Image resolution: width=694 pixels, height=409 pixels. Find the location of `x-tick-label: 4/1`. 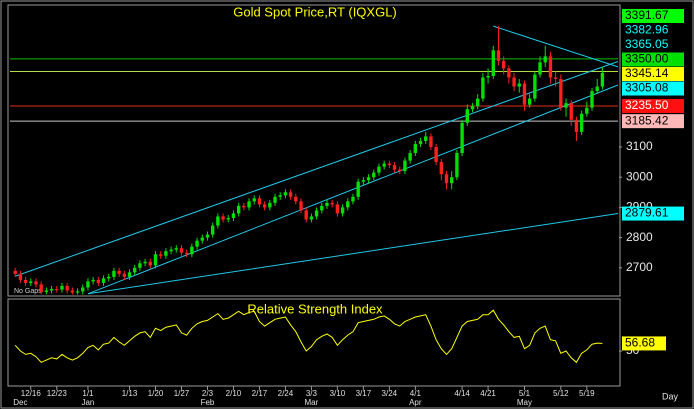

x-tick-label: 4/1 is located at coordinates (416, 393).